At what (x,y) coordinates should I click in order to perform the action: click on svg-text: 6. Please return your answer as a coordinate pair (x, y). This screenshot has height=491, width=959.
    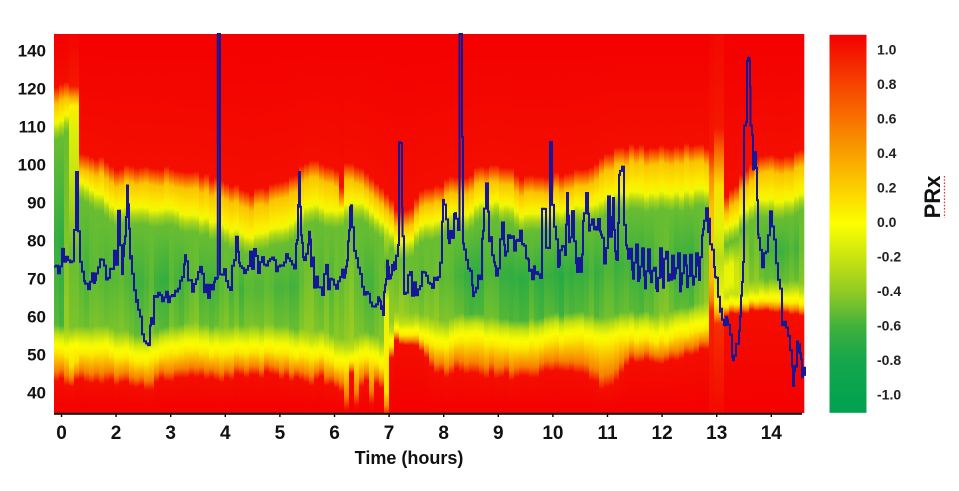
    Looking at the image, I should click on (334, 433).